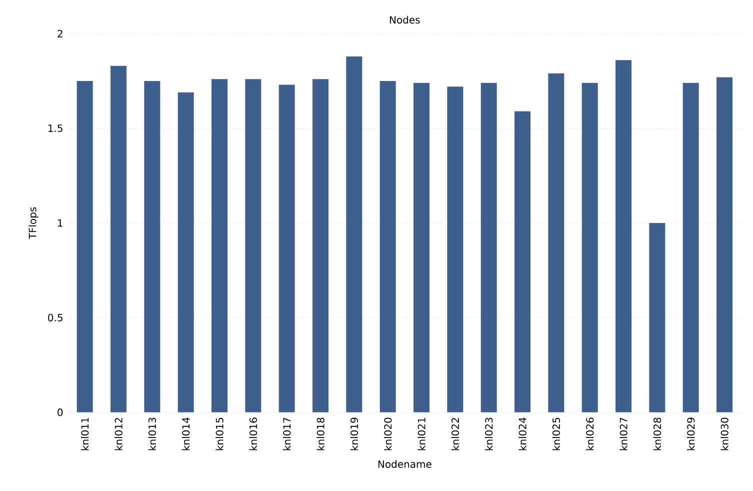  Describe the element at coordinates (33, 223) in the screenshot. I see `y-axis-title: TFlops` at that location.